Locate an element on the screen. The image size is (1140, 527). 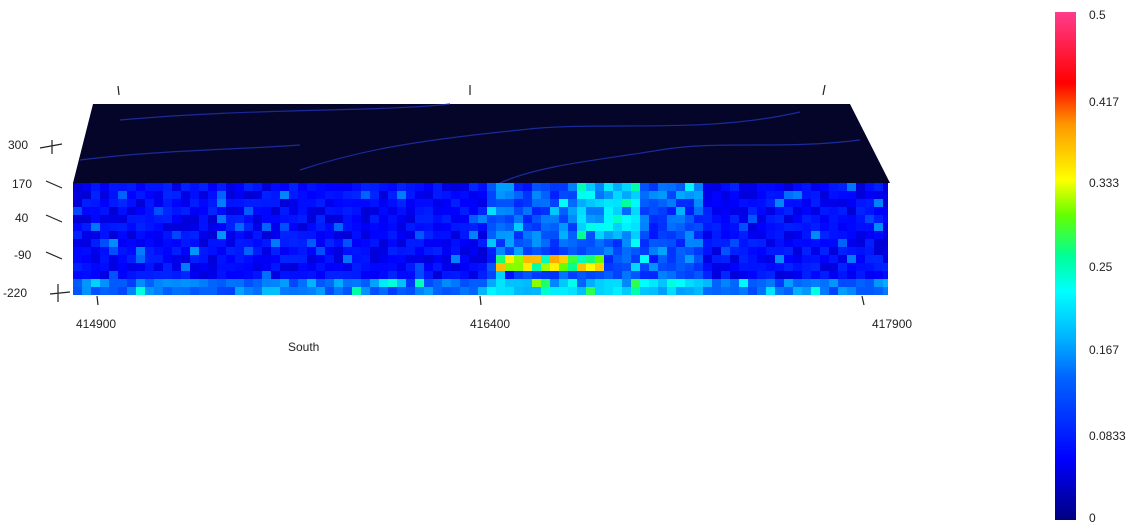
colorbar-tick-label: 0.333 is located at coordinates (1104, 183).